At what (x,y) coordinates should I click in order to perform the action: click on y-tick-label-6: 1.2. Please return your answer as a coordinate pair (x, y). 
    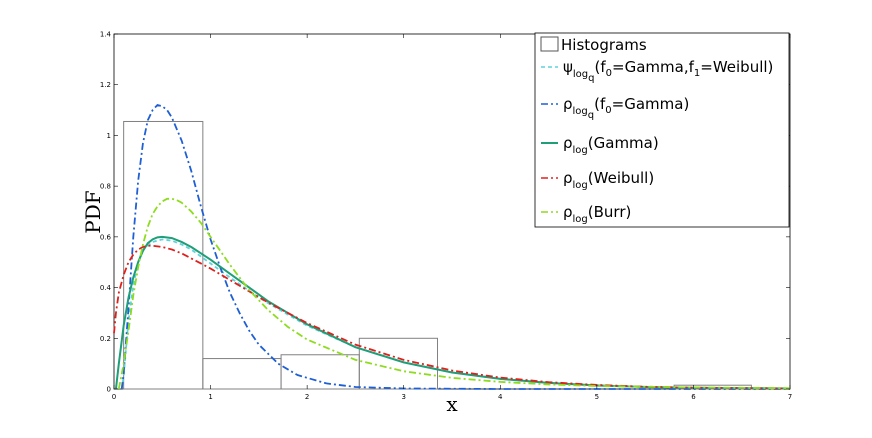
    Looking at the image, I should click on (105, 85).